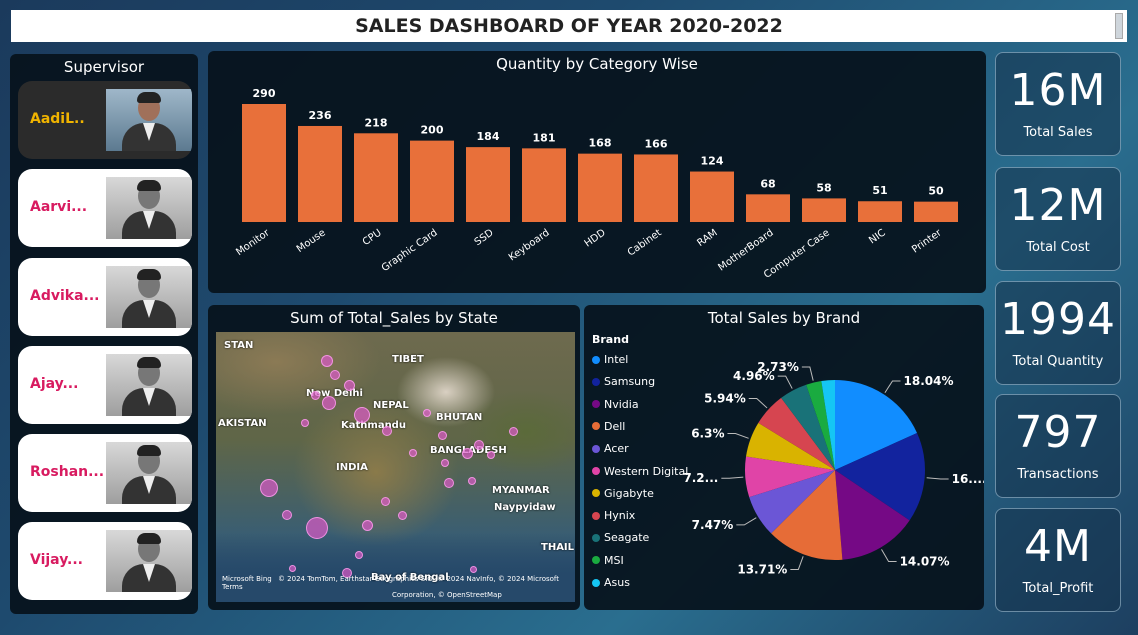 This screenshot has width=1138, height=635. I want to click on bar-cabinet, so click(656, 188).